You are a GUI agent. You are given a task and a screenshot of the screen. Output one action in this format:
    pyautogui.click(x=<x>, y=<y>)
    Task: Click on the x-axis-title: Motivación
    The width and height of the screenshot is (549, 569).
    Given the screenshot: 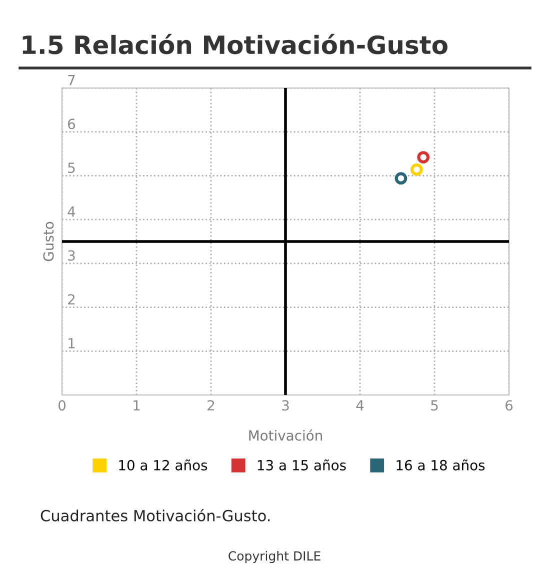 What is the action you would take?
    pyautogui.click(x=285, y=435)
    